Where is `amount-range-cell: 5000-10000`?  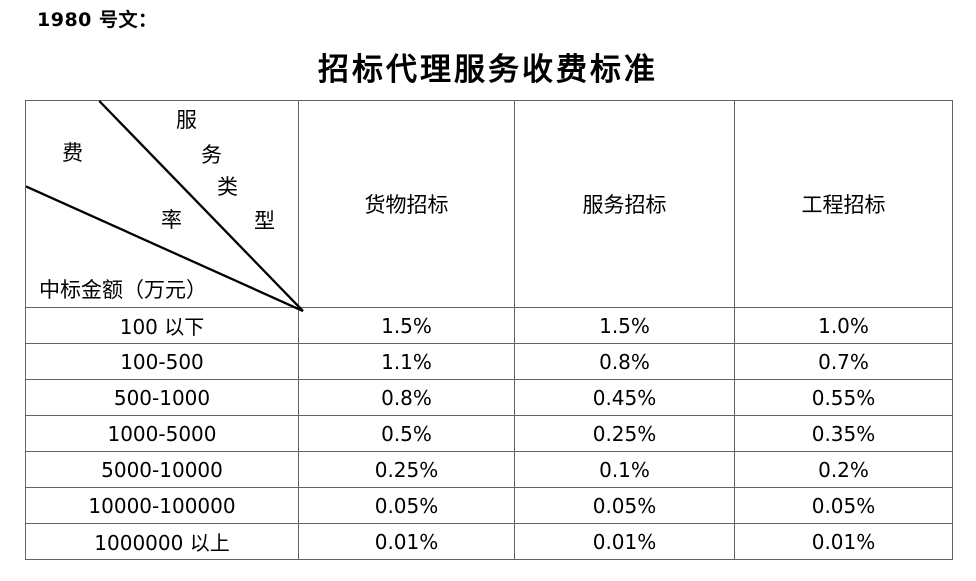
amount-range-cell: 5000-10000 is located at coordinates (162, 469).